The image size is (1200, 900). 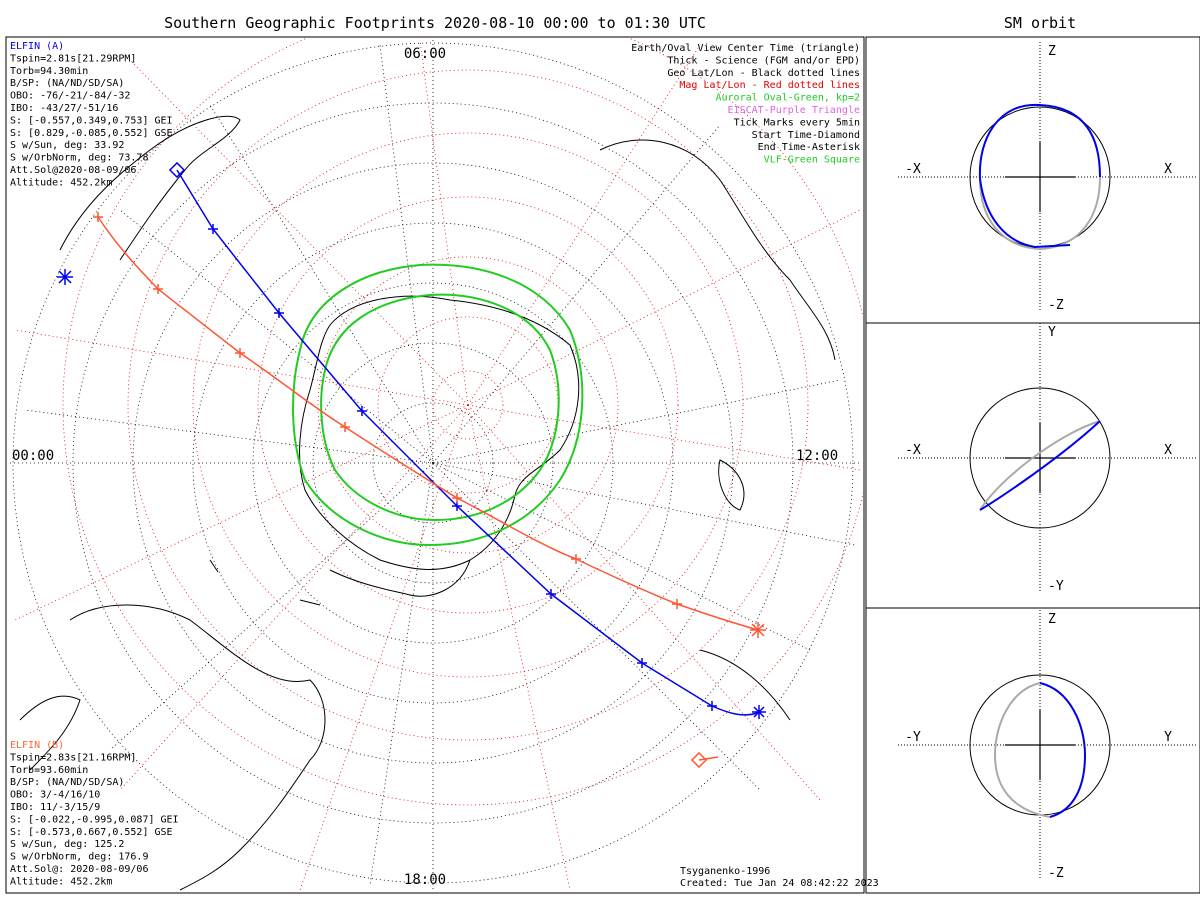 What do you see at coordinates (49, 770) in the screenshot?
I see `elfin-b-line: Torb=93.60min` at bounding box center [49, 770].